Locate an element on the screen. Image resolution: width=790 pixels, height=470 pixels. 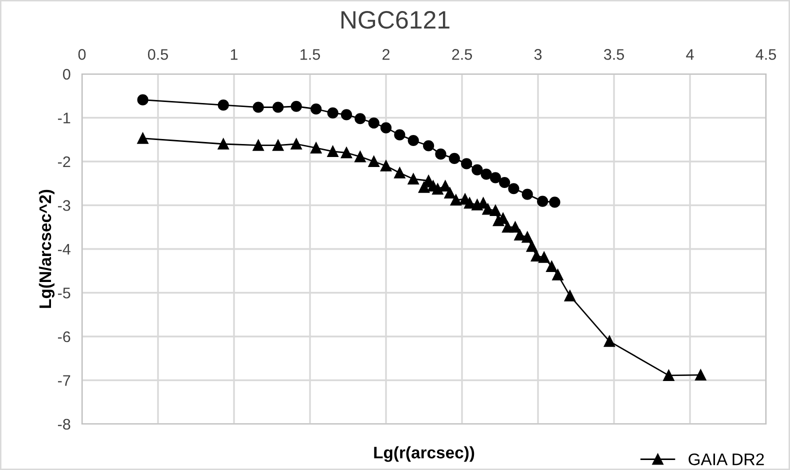
y-tick-label: 0 is located at coordinates (66, 74).